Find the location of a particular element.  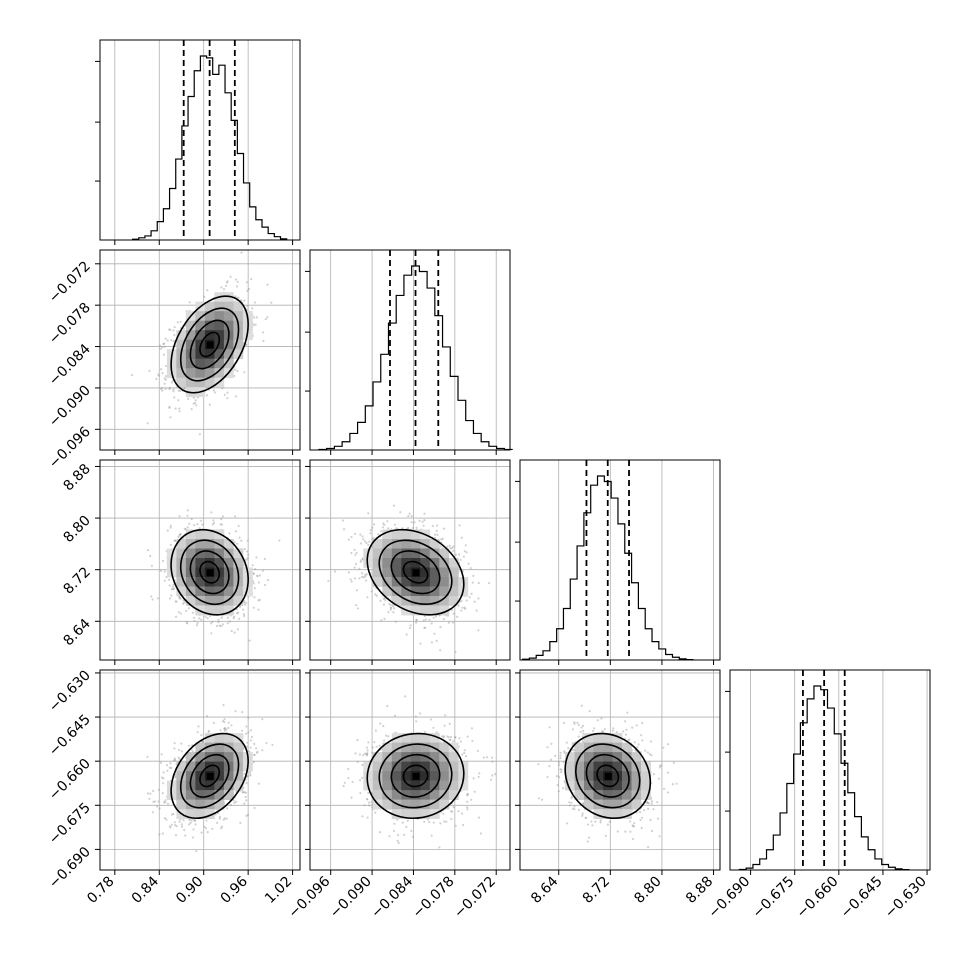

y-tick-label: 8.72 is located at coordinates (76, 580).